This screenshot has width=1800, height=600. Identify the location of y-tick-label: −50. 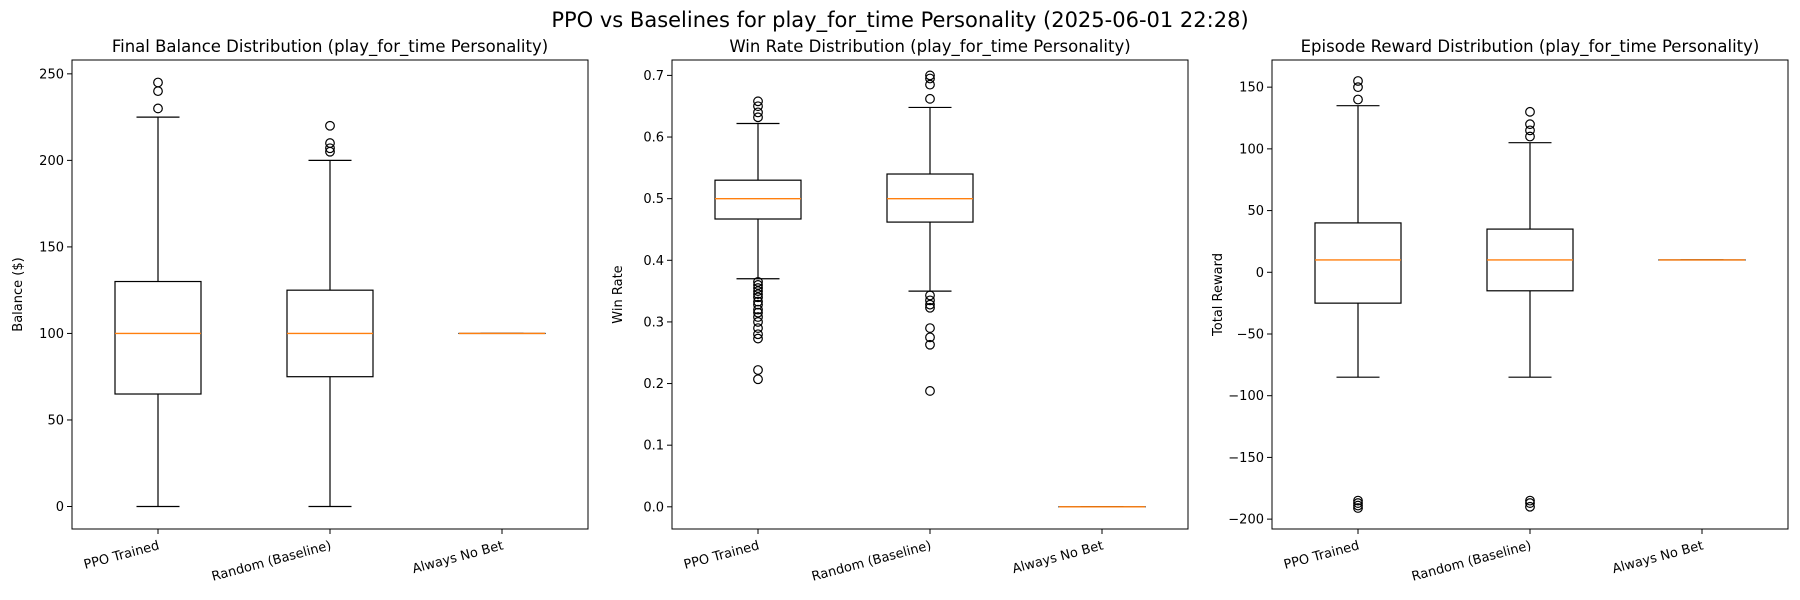
(1250, 334).